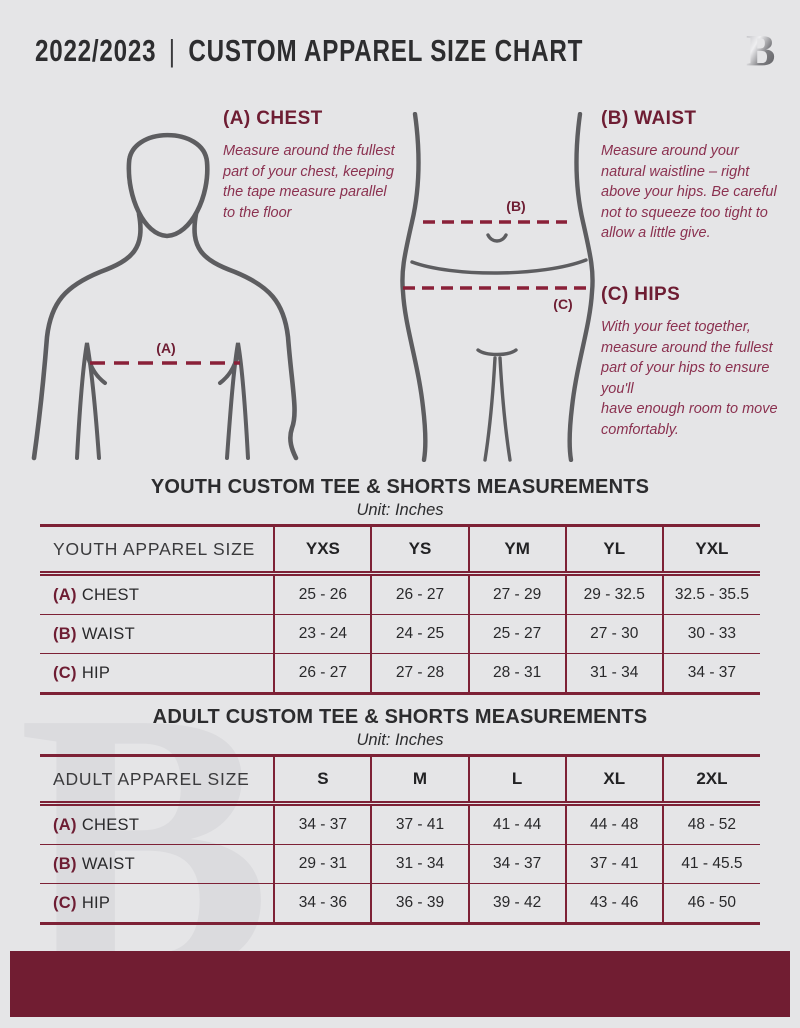 This screenshot has width=800, height=1028. Describe the element at coordinates (516, 634) in the screenshot. I see `size-cell: 25 - 27` at that location.